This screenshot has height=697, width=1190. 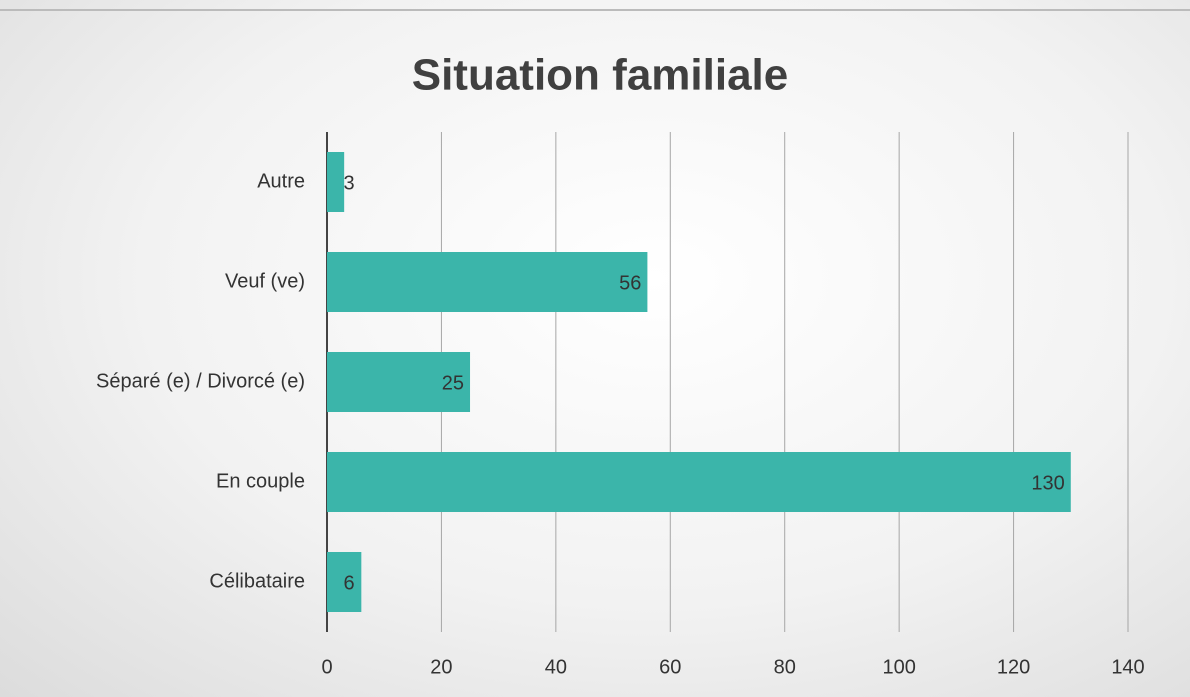 What do you see at coordinates (326, 667) in the screenshot?
I see `x-tick-label: 0` at bounding box center [326, 667].